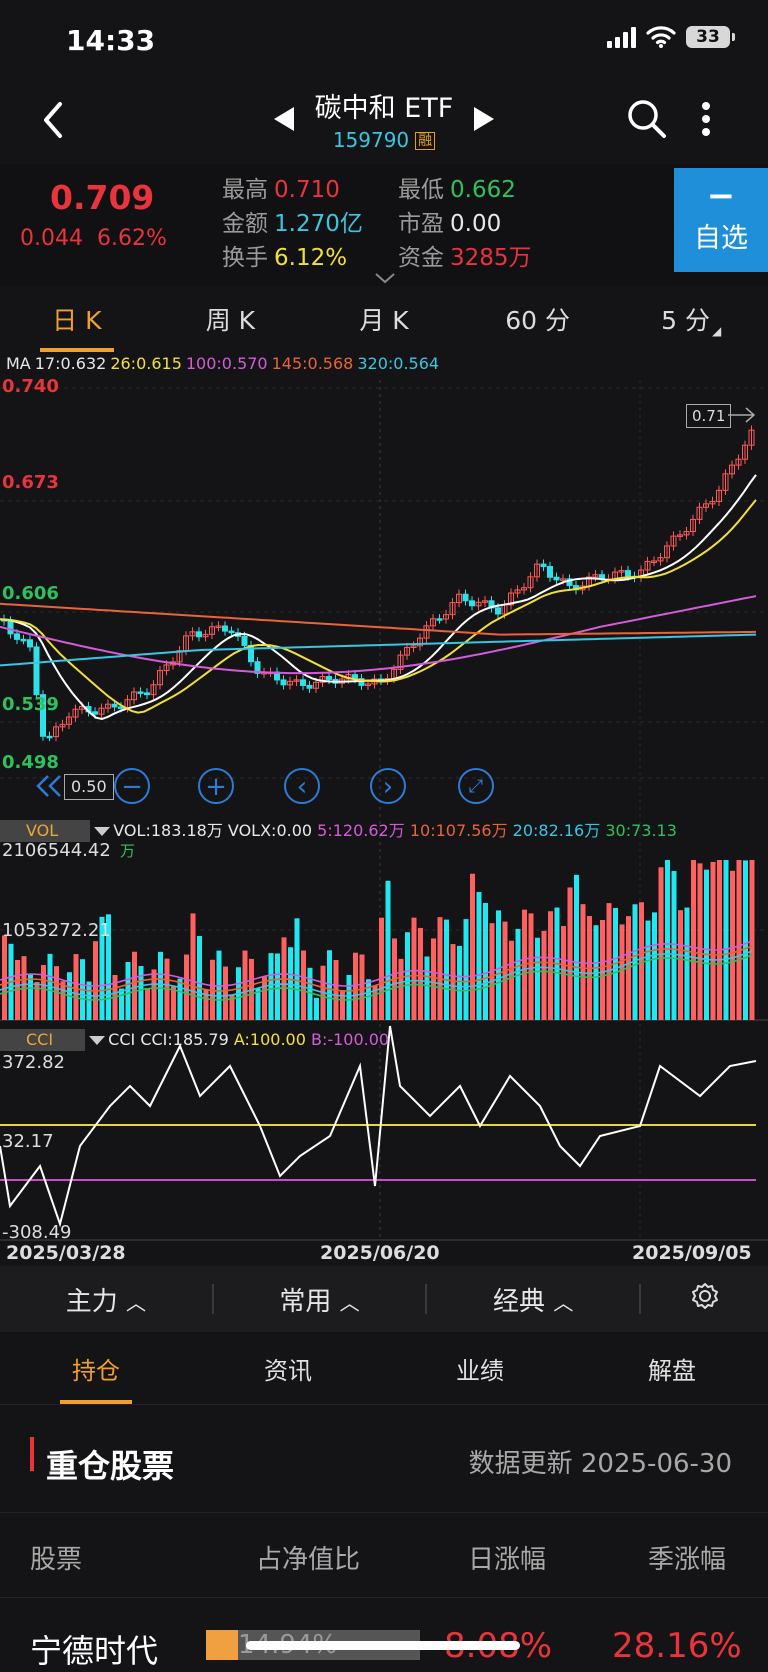 The image size is (768, 1672). I want to click on cci-axis-mid: 32.17, so click(28, 1141).